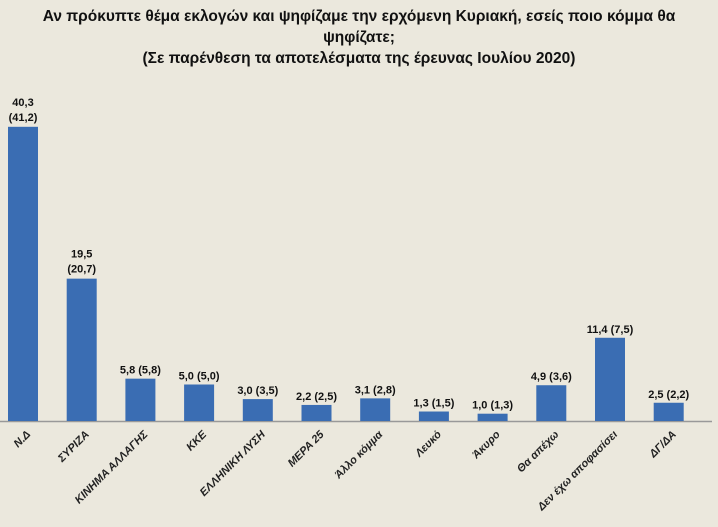 This screenshot has height=527, width=718. Describe the element at coordinates (23, 118) in the screenshot. I see `data-label: (41,2)` at that location.